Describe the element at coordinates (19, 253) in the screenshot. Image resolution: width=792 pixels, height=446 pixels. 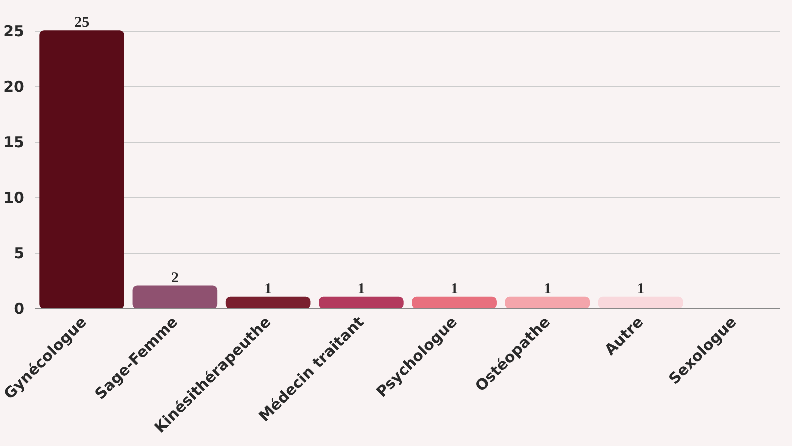
I see `y-tick-label: 5` at that location.